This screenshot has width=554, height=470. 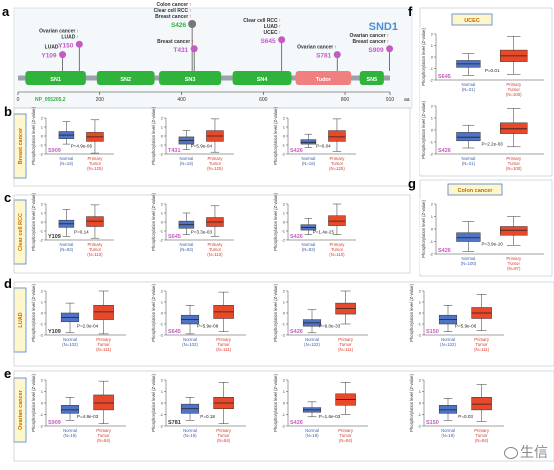 I want to click on tumor-count: (N=100), so click(x=514, y=168).